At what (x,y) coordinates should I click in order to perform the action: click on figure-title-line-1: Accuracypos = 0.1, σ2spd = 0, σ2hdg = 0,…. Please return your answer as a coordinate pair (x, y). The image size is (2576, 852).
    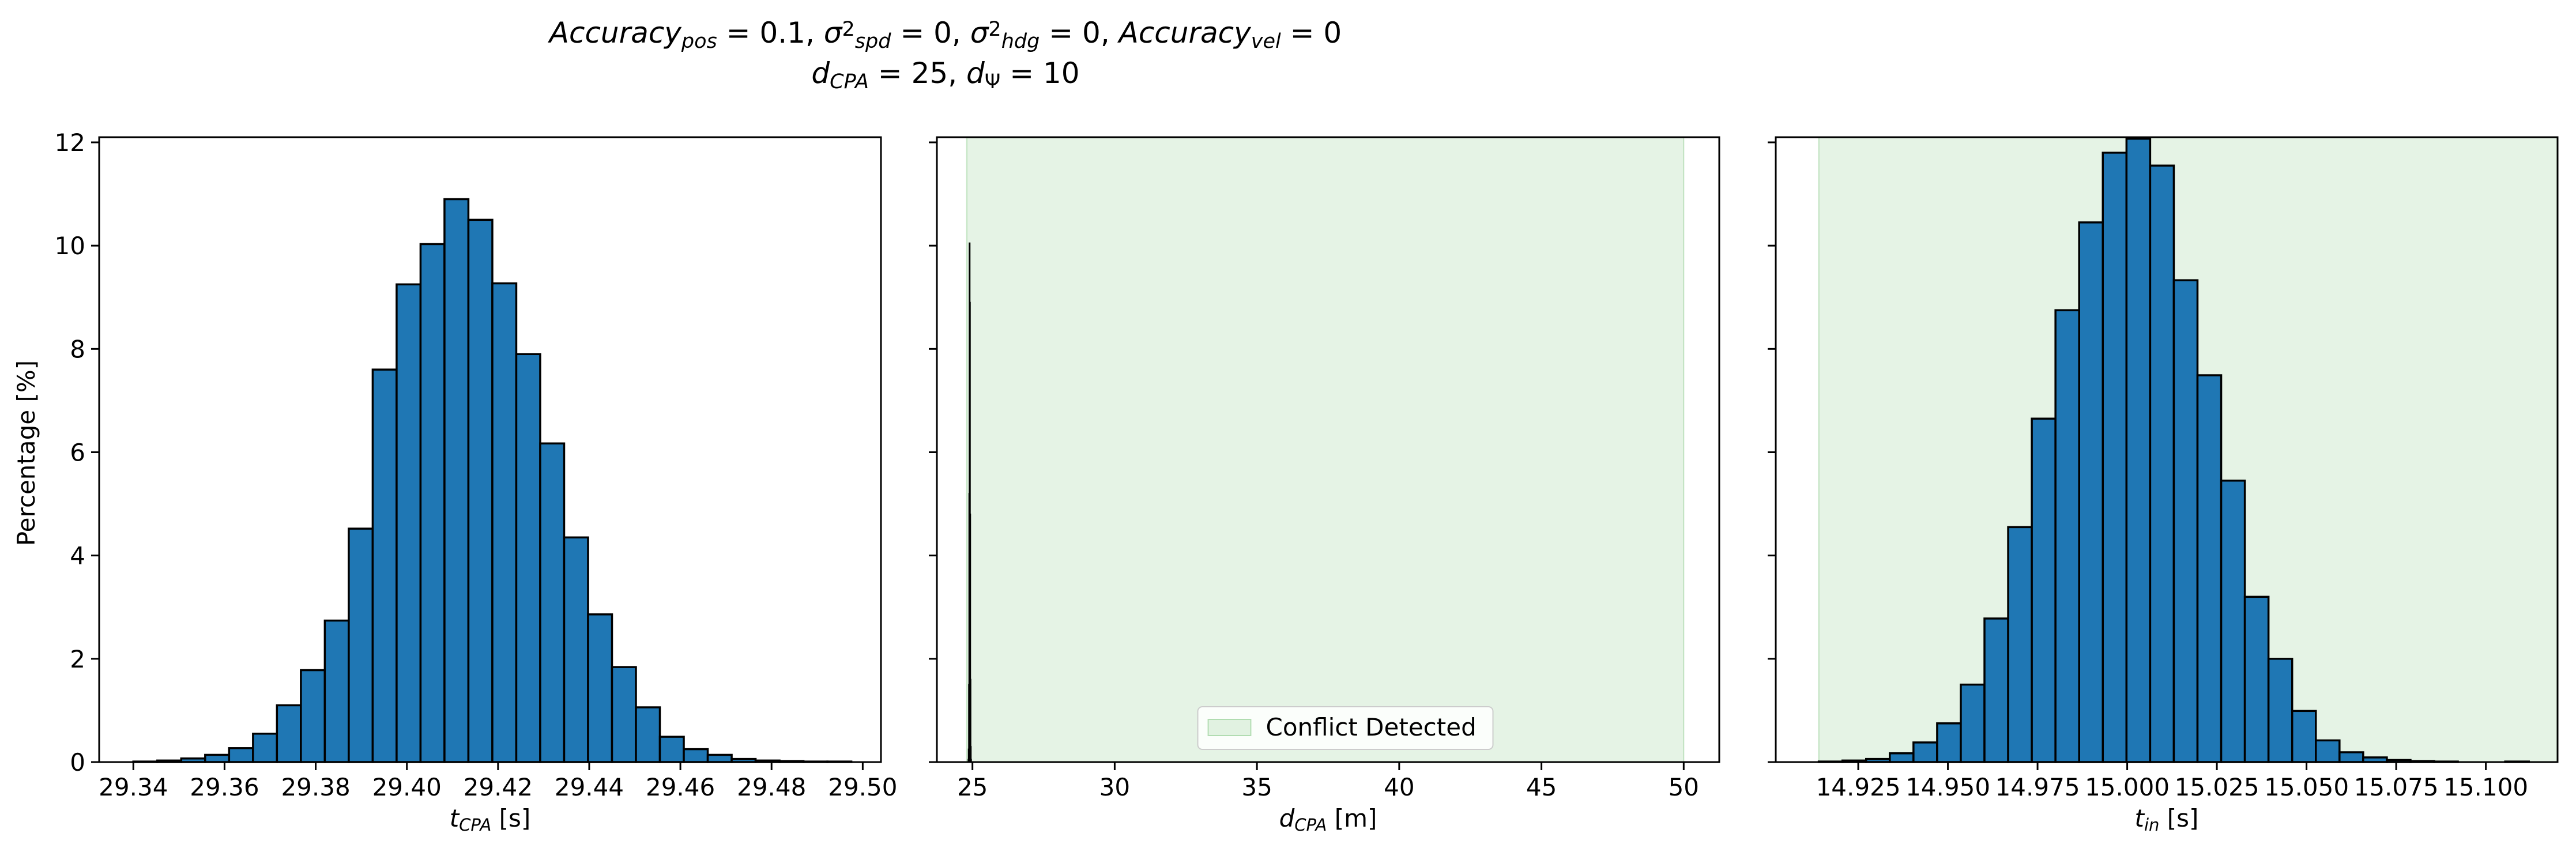
    Looking at the image, I should click on (945, 34).